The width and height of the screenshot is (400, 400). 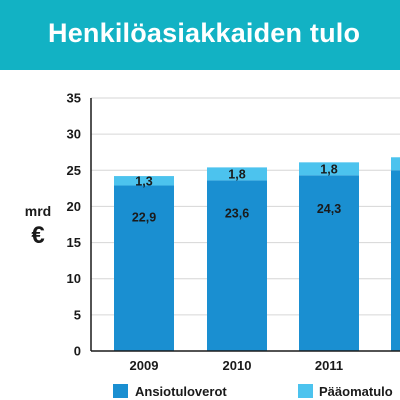 What do you see at coordinates (74, 206) in the screenshot?
I see `y-tick-label-20: 20` at bounding box center [74, 206].